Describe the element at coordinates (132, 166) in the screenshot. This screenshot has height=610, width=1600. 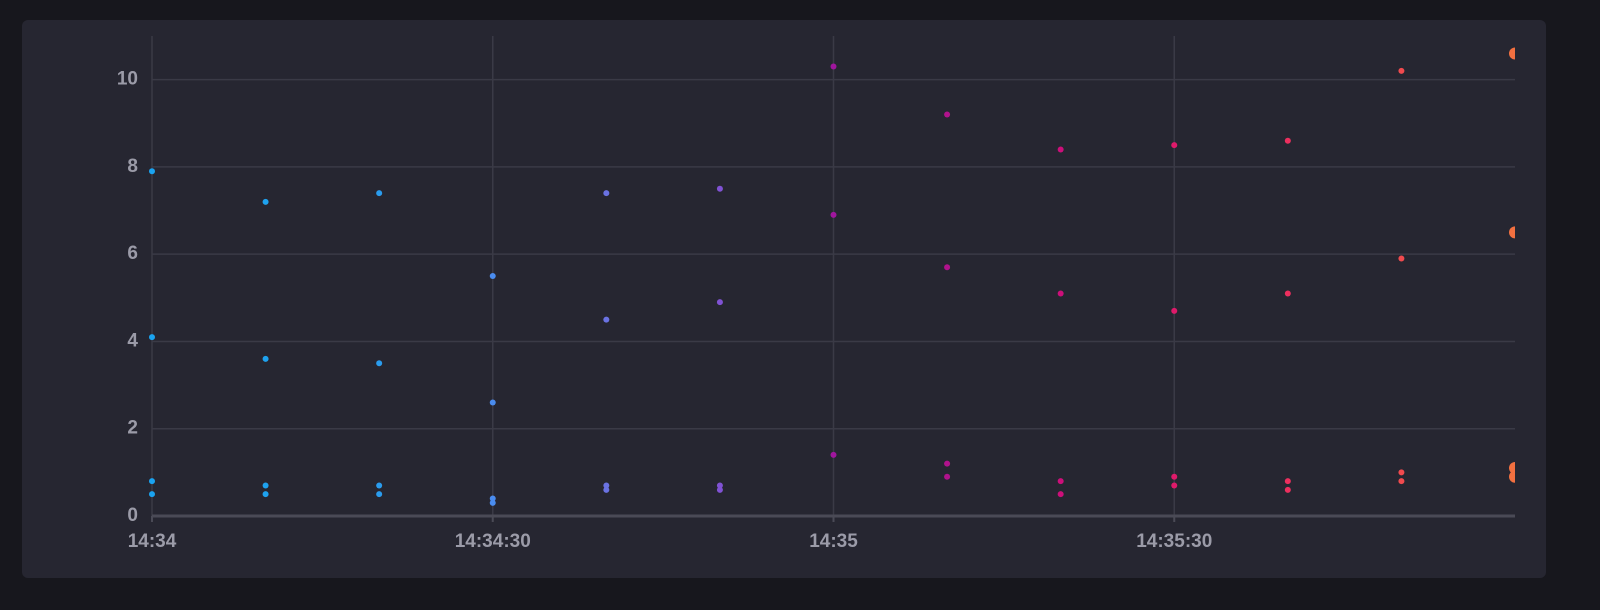
I see `y-tick-label: 8` at that location.